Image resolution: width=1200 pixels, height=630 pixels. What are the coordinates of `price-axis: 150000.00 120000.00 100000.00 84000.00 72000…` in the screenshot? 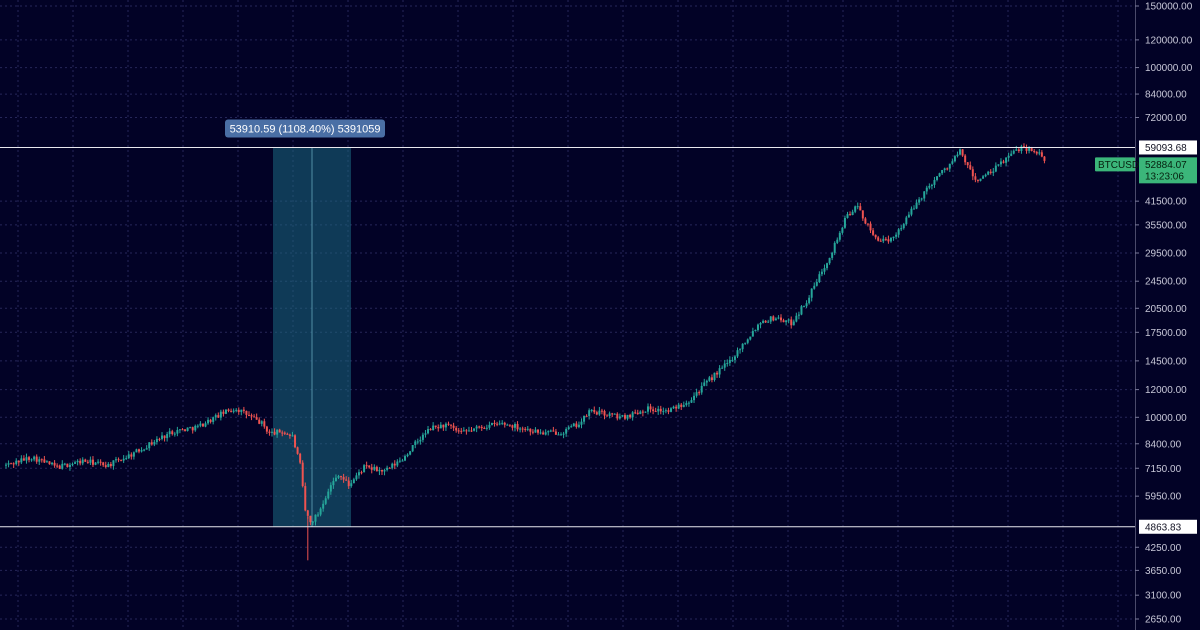 It's located at (1164, 315).